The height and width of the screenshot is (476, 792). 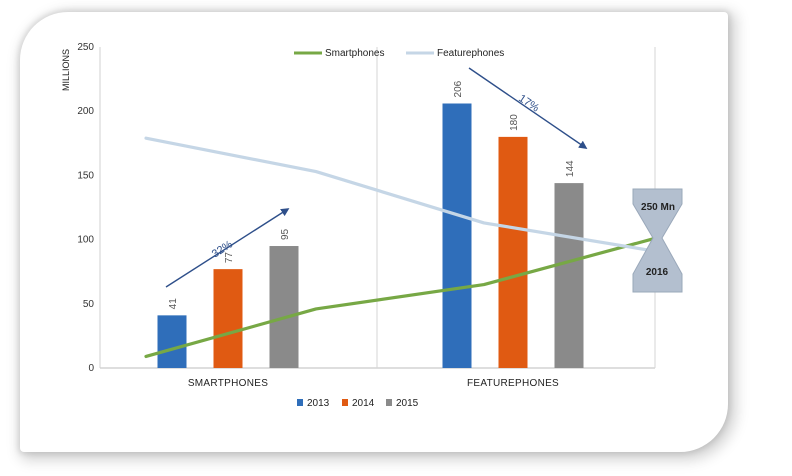 What do you see at coordinates (470, 53) in the screenshot?
I see `legend-line-label: Featurephones` at bounding box center [470, 53].